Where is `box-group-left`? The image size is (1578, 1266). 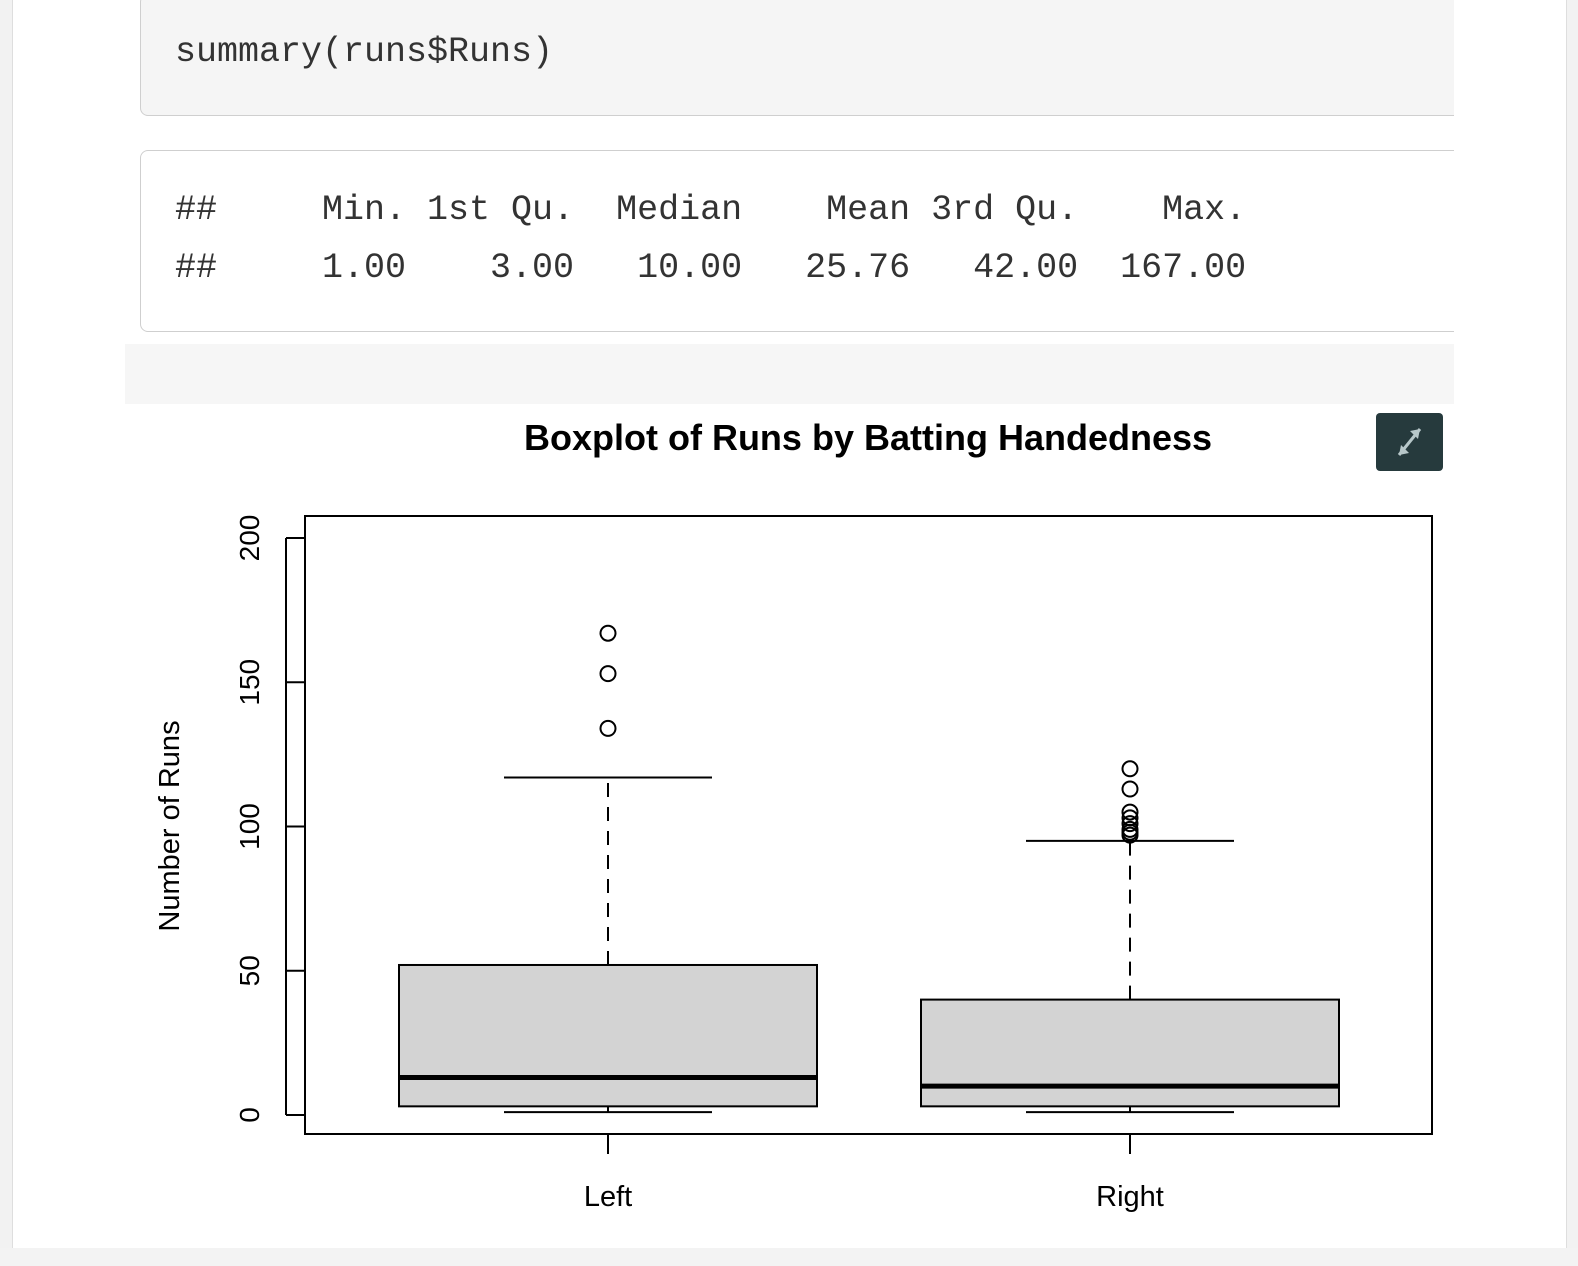
box-group-left is located at coordinates (608, 869).